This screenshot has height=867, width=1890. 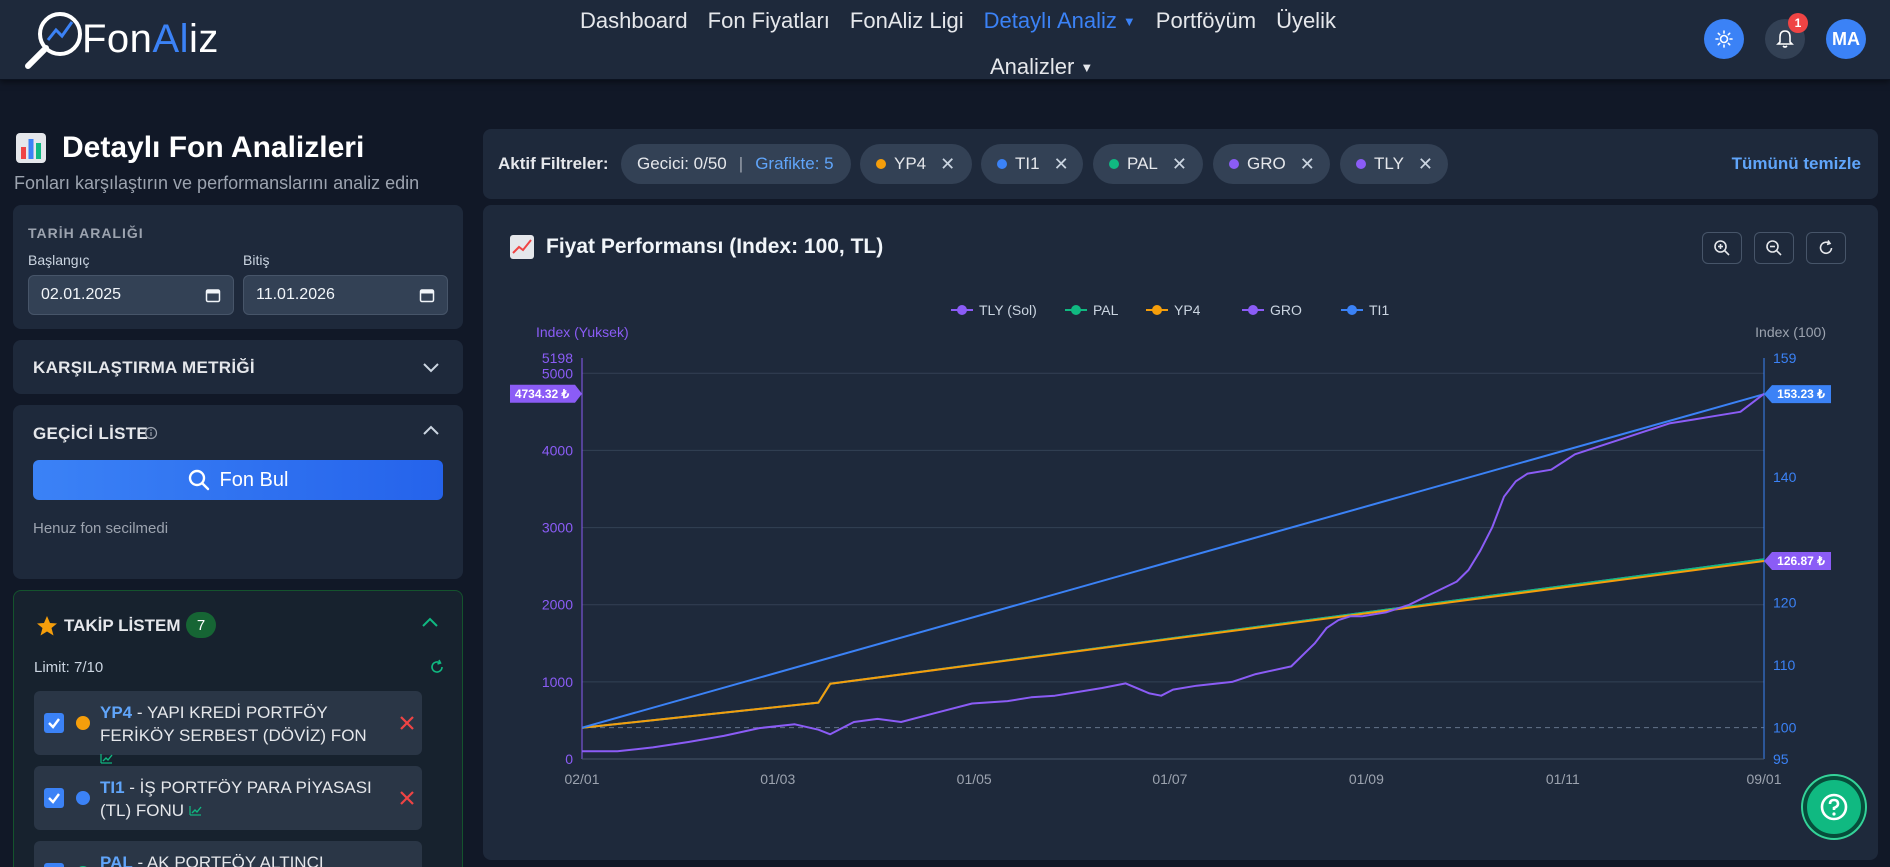 I want to click on legend-label: PAL, so click(x=1106, y=310).